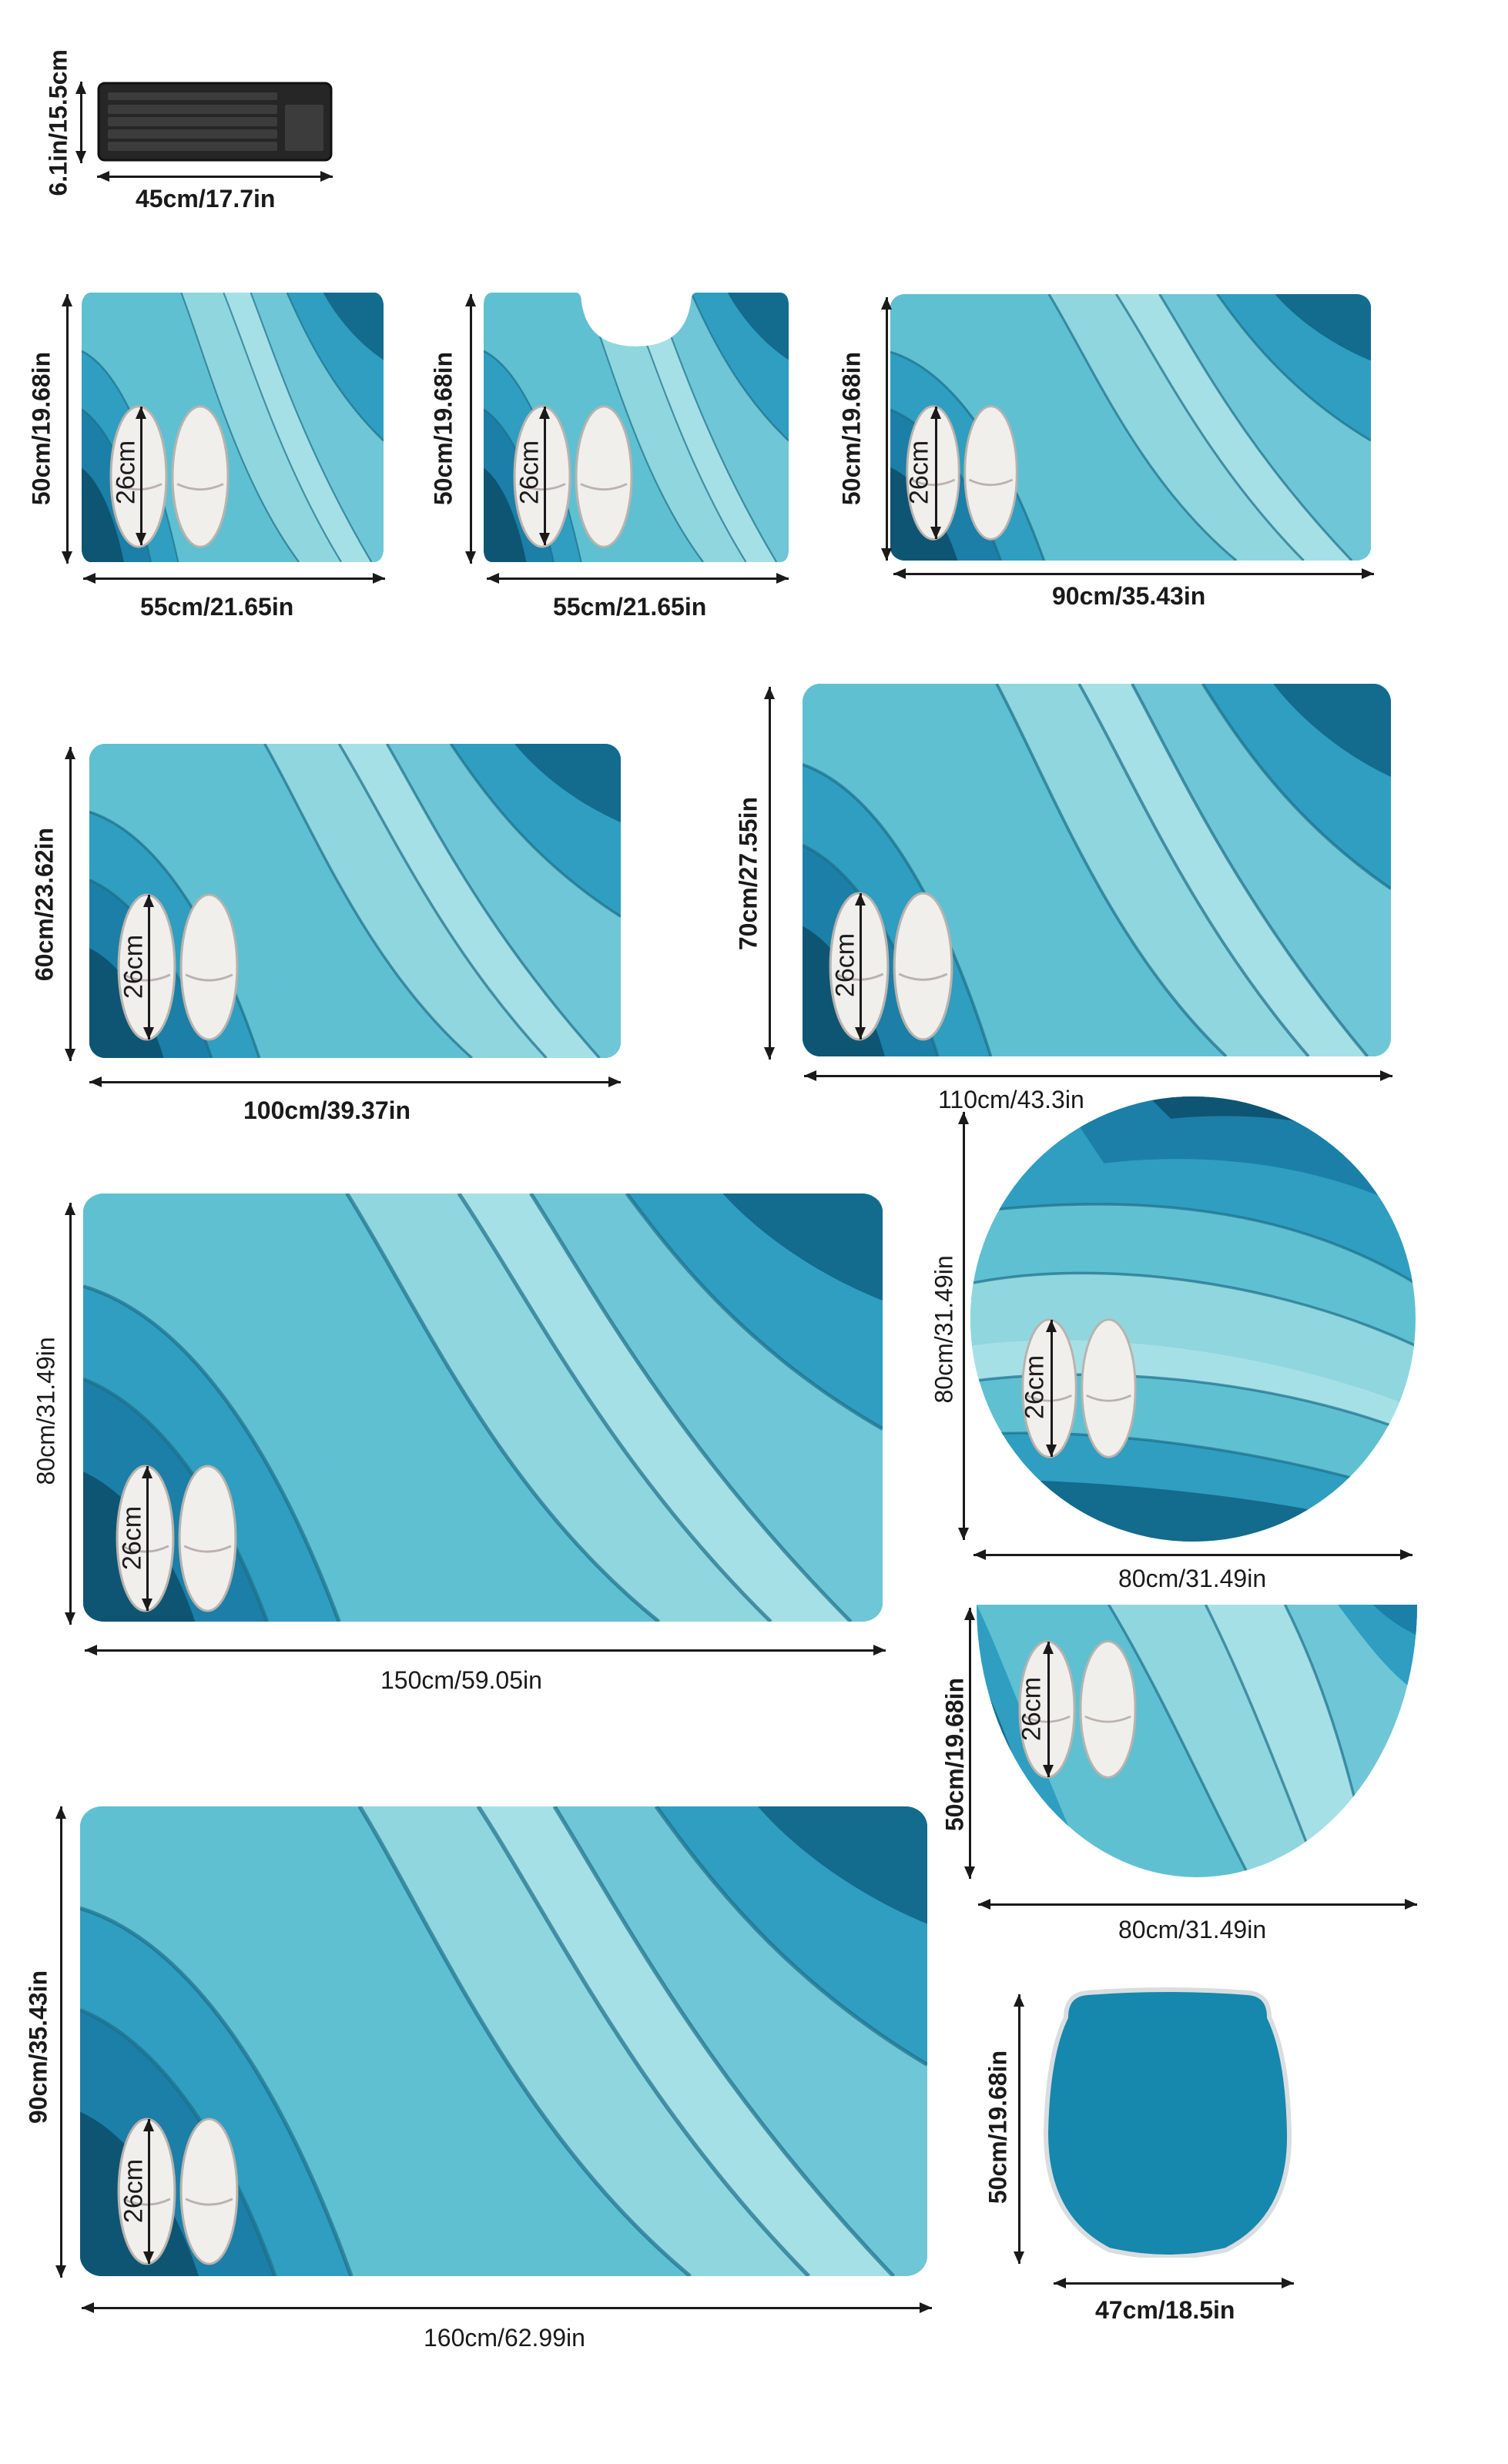  What do you see at coordinates (327, 1110) in the screenshot?
I see `width-label: 100cm/39.37in` at bounding box center [327, 1110].